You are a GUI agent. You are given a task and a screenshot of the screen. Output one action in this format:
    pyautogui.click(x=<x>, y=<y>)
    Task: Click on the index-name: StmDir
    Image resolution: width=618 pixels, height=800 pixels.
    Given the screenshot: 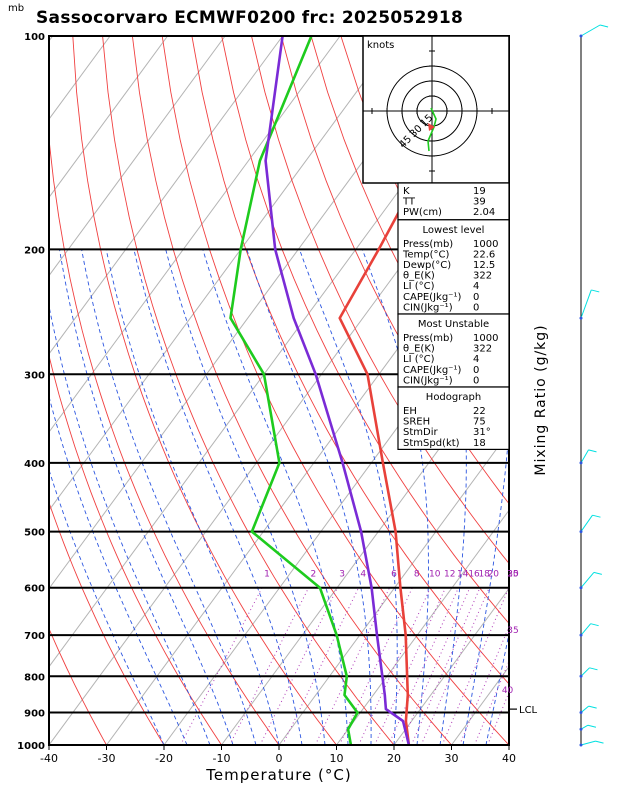 What is the action you would take?
    pyautogui.click(x=420, y=432)
    